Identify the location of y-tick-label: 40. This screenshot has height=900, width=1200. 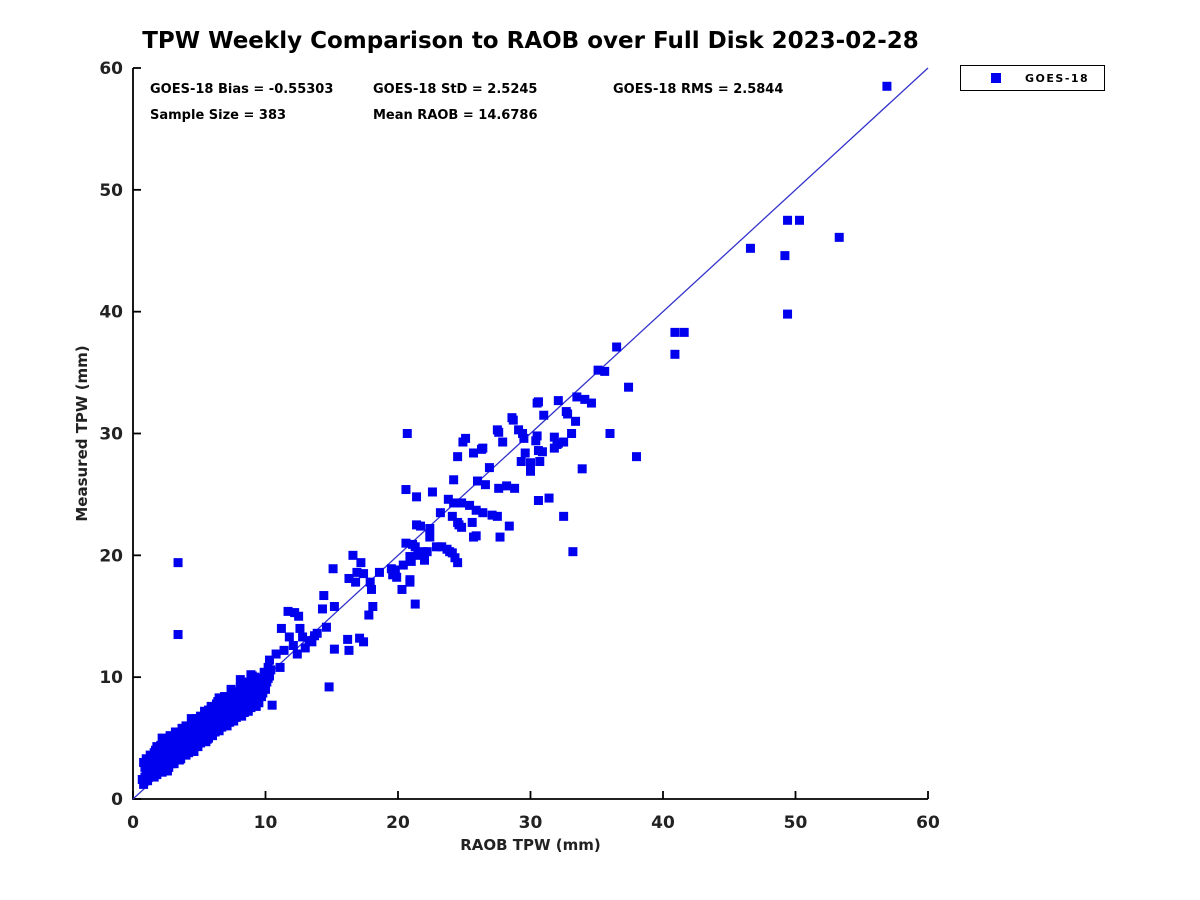
(111, 313).